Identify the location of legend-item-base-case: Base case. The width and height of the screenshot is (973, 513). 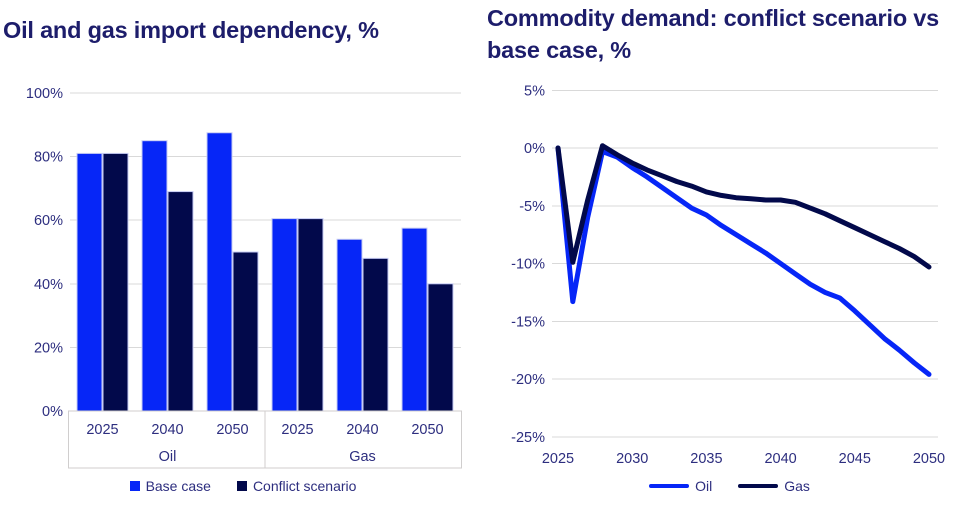
(170, 486).